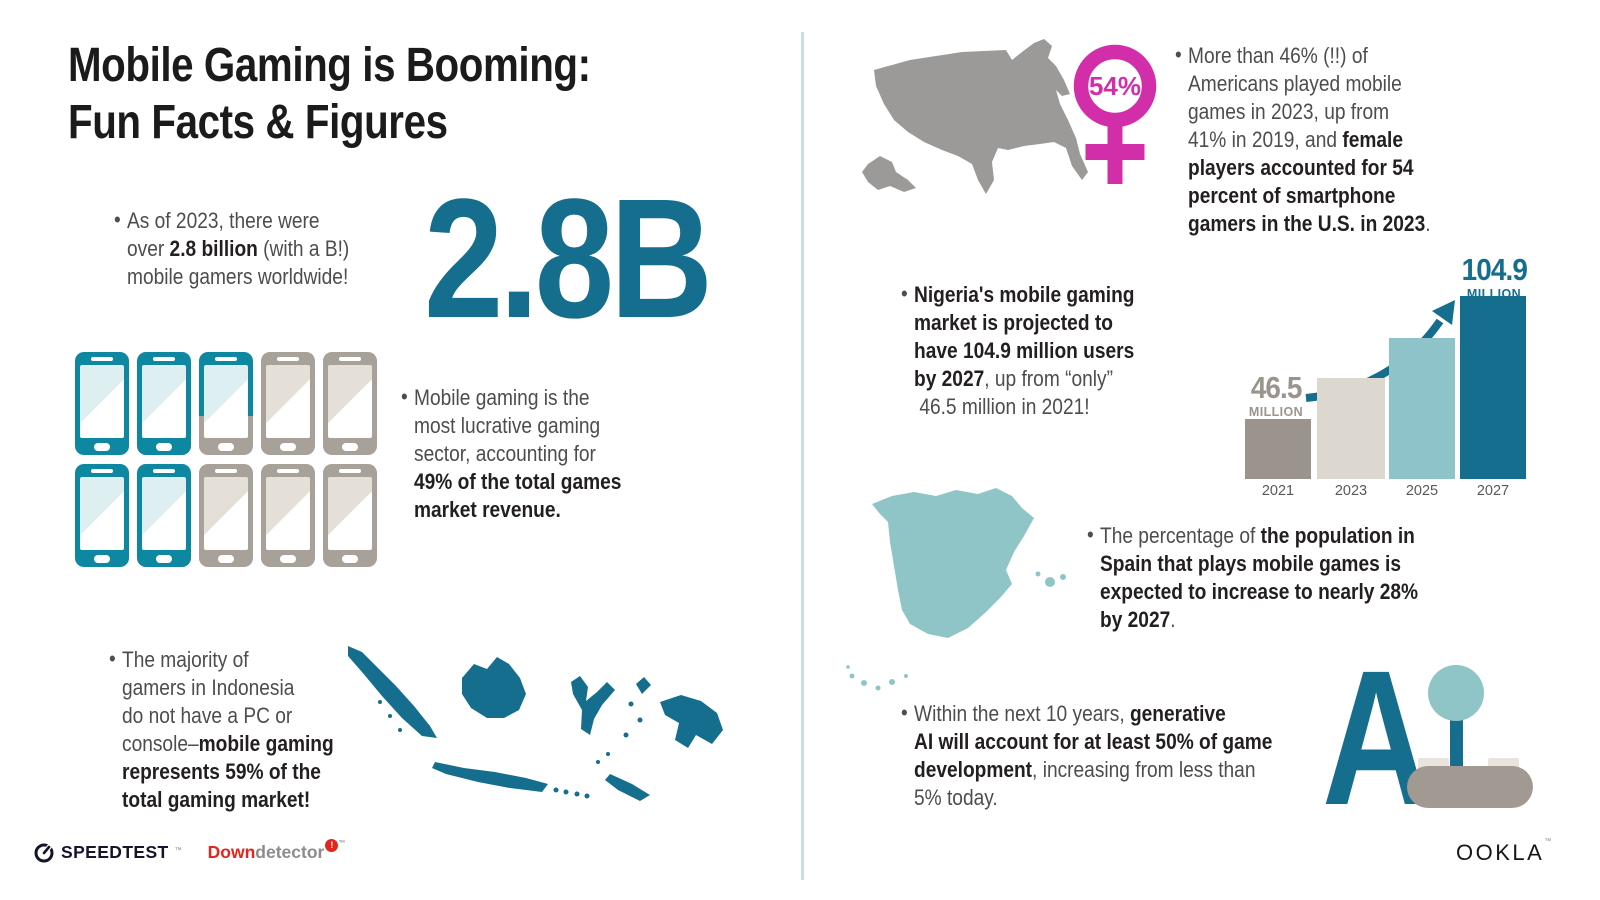 This screenshot has width=1600, height=900. Describe the element at coordinates (1422, 491) in the screenshot. I see `year-label-2025: 2025` at that location.